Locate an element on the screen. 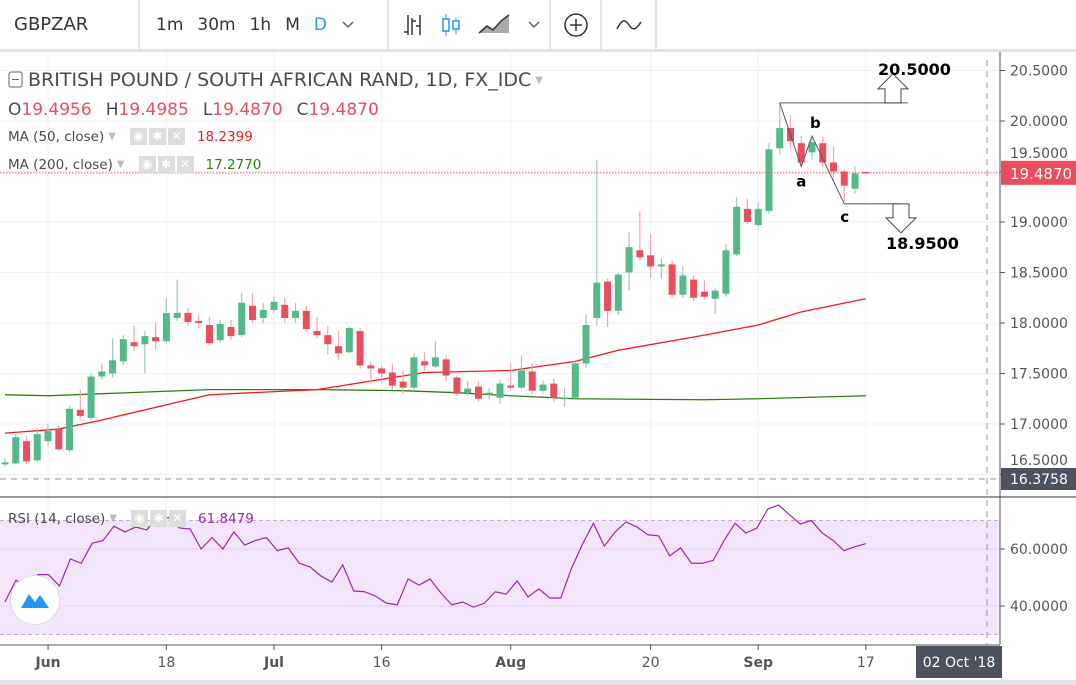 This screenshot has width=1076, height=685. interval-1m: 1m is located at coordinates (170, 24).